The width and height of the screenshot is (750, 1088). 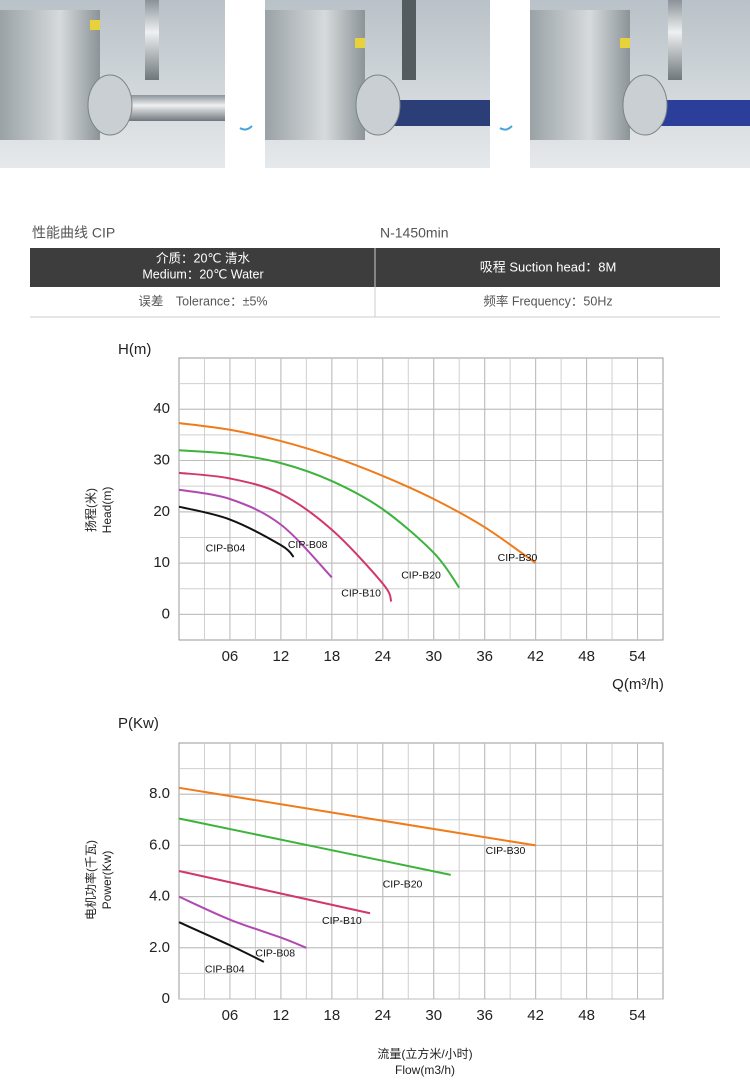 What do you see at coordinates (138, 723) in the screenshot?
I see `y-axis-title: P(Kw)` at bounding box center [138, 723].